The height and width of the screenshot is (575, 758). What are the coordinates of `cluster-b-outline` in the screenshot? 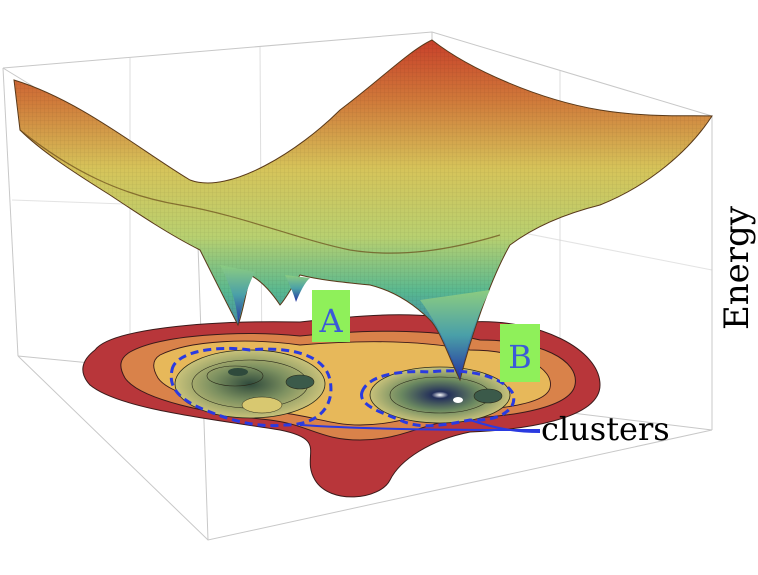 It's located at (438, 398).